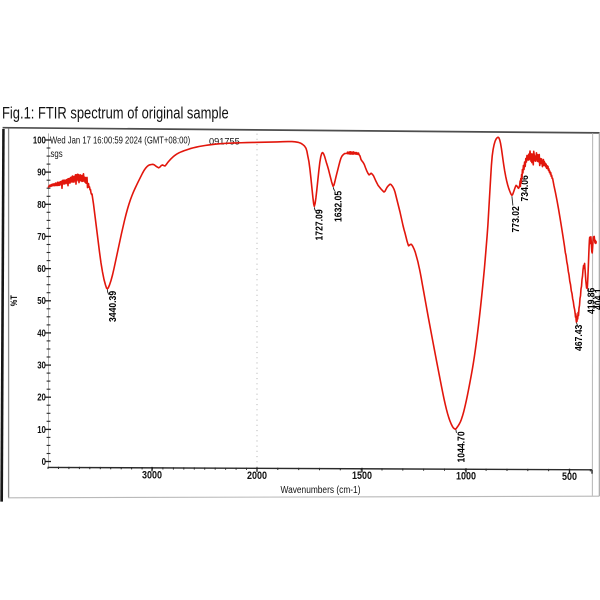 The width and height of the screenshot is (600, 600). I want to click on svg-text: 467.43, so click(579, 338).